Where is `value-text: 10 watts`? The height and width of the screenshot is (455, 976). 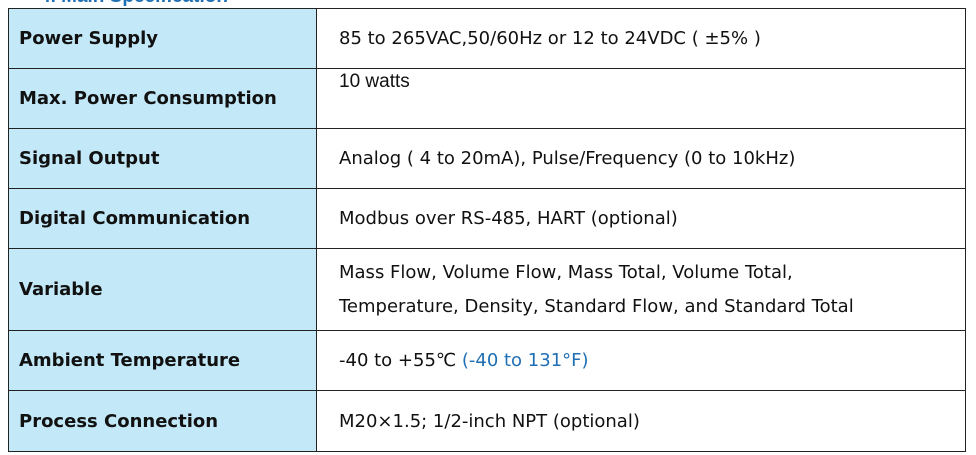
value-text: 10 watts is located at coordinates (374, 81).